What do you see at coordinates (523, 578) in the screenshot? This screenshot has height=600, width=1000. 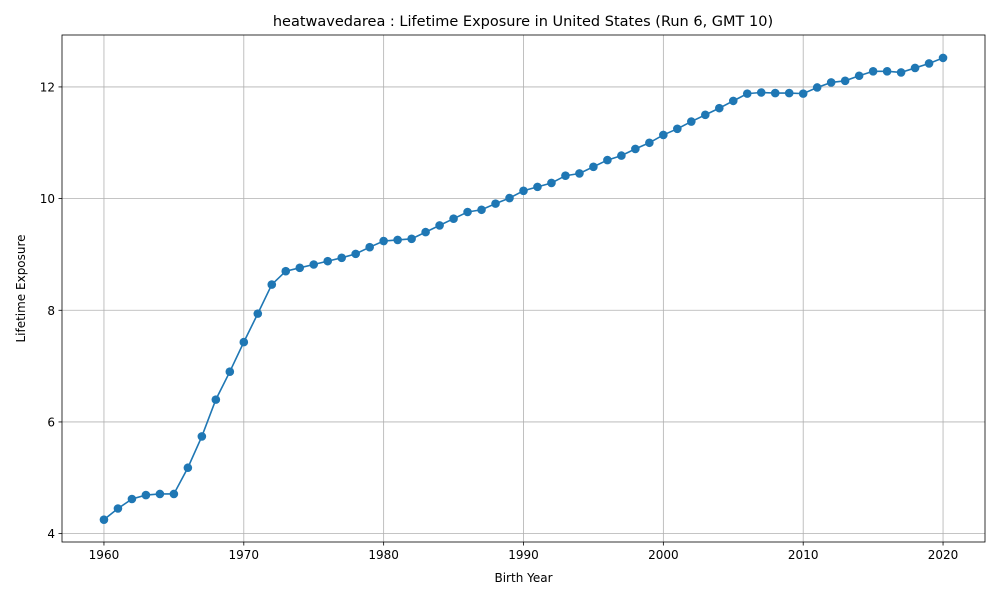 I see `x-axis-label: Birth Year` at bounding box center [523, 578].